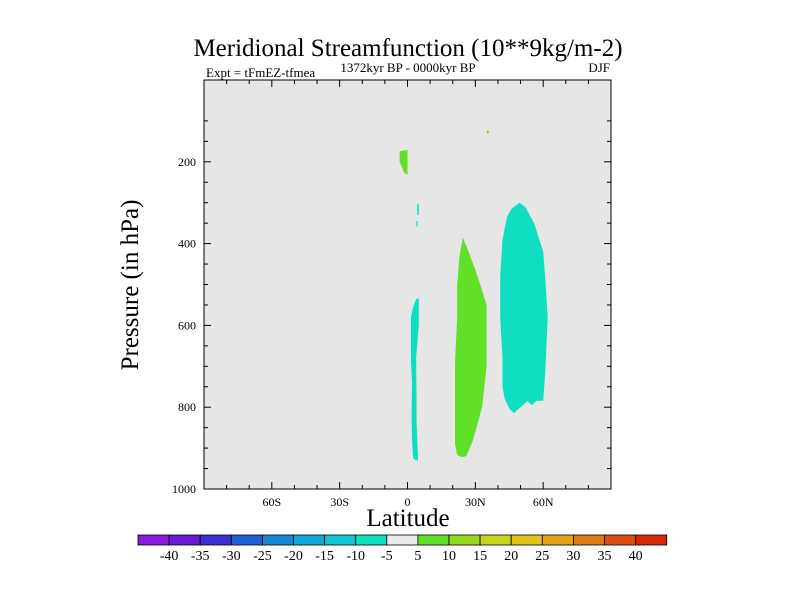  Describe the element at coordinates (260, 72) in the screenshot. I see `experiment-label: Expt = tFmEZ-tfmea` at that location.